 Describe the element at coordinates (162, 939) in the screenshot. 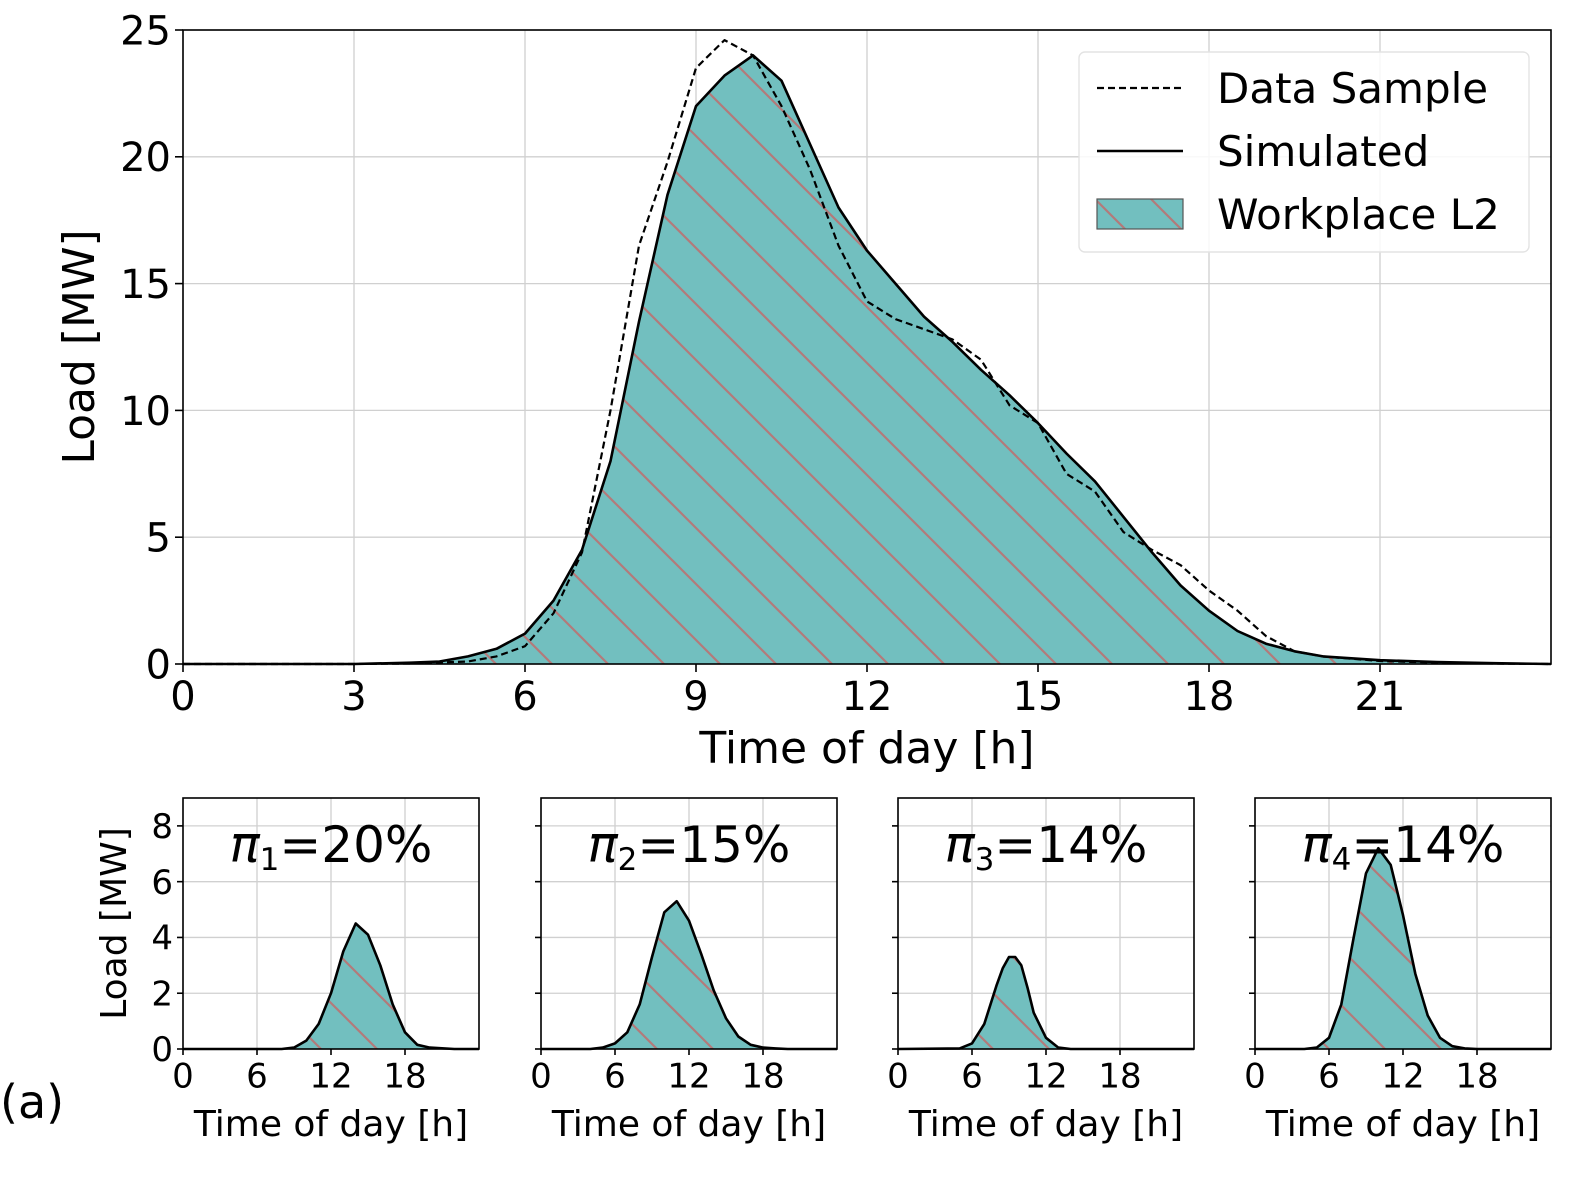

I see `y-tick-label: 4` at that location.